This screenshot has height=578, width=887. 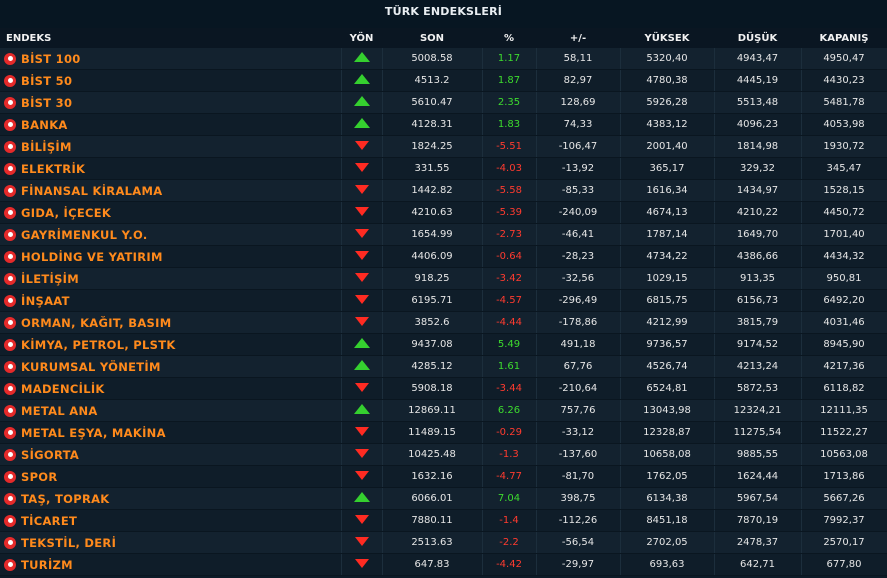 I want to click on index-name-cell: KİMYA, PETROL, PLSTK, so click(x=171, y=344).